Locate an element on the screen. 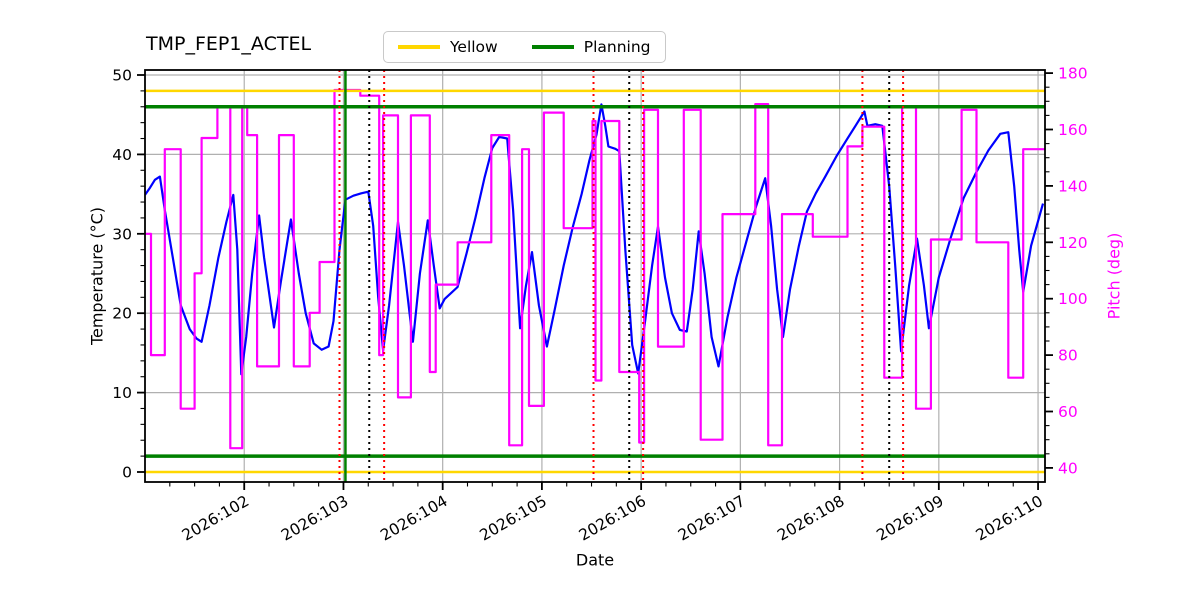 Image resolution: width=1200 pixels, height=600 pixels. legend: Yellow Planning is located at coordinates (524, 47).